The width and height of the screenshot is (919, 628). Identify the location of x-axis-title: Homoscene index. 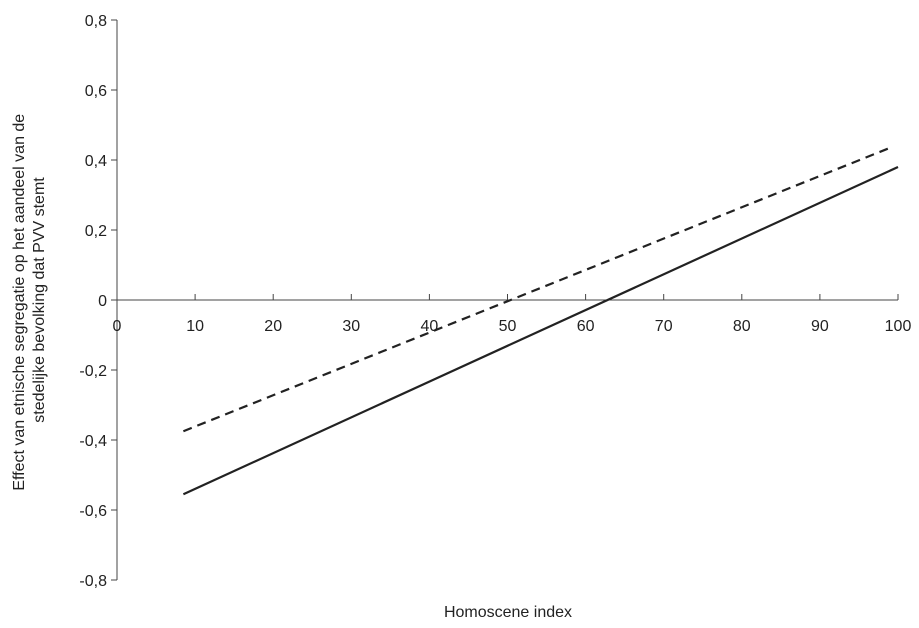
(508, 612).